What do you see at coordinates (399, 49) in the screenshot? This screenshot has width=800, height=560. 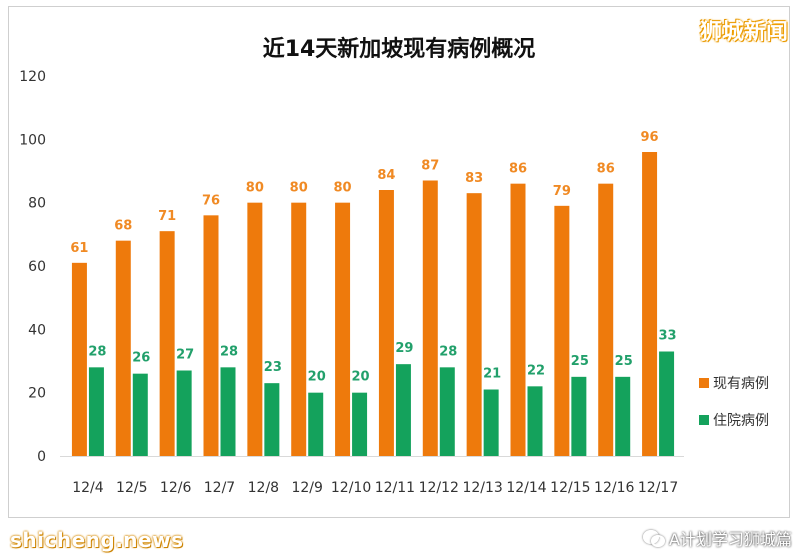 I see `chart-title: 近14天新加坡现有病例概况` at bounding box center [399, 49].